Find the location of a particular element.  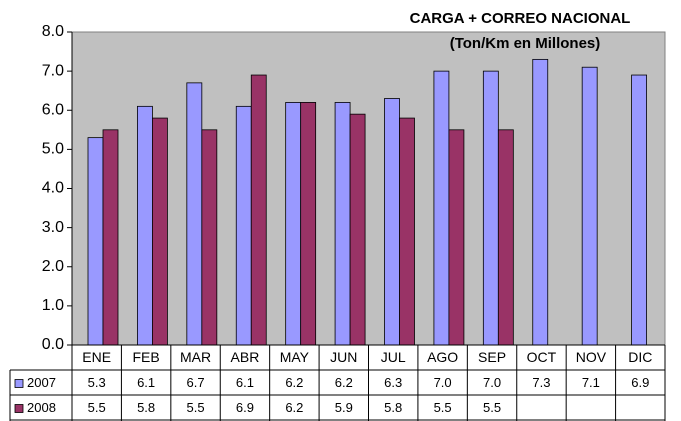

y-tick-label: 8.0 is located at coordinates (53, 31).